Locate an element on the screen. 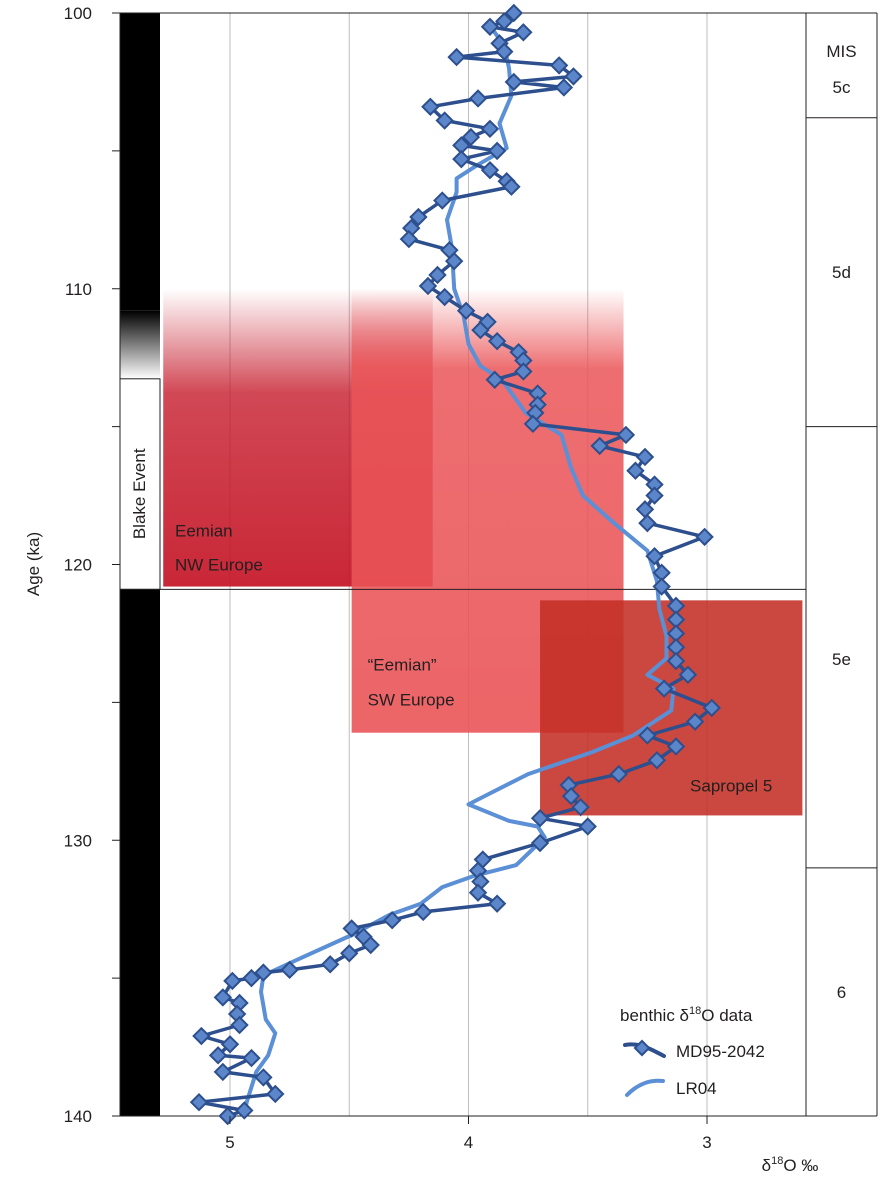 The image size is (893, 1200). legend-title-pre: benthic is located at coordinates (650, 1015).